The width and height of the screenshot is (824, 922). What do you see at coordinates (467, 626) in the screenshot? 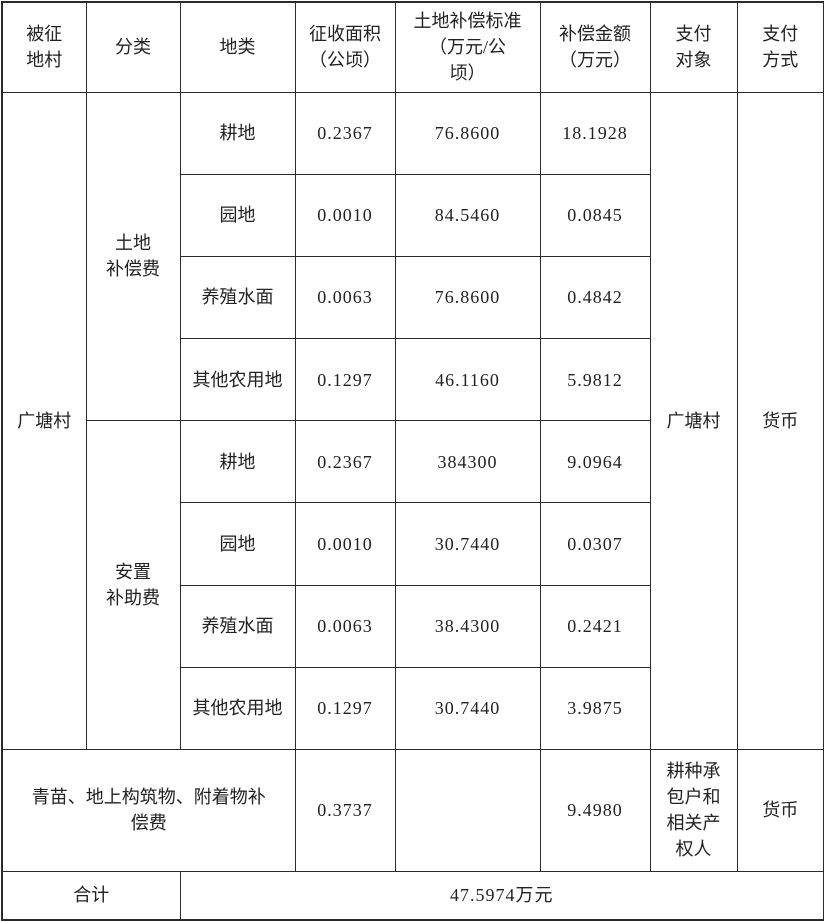
I see `standard-cell: 38.4300` at bounding box center [467, 626].